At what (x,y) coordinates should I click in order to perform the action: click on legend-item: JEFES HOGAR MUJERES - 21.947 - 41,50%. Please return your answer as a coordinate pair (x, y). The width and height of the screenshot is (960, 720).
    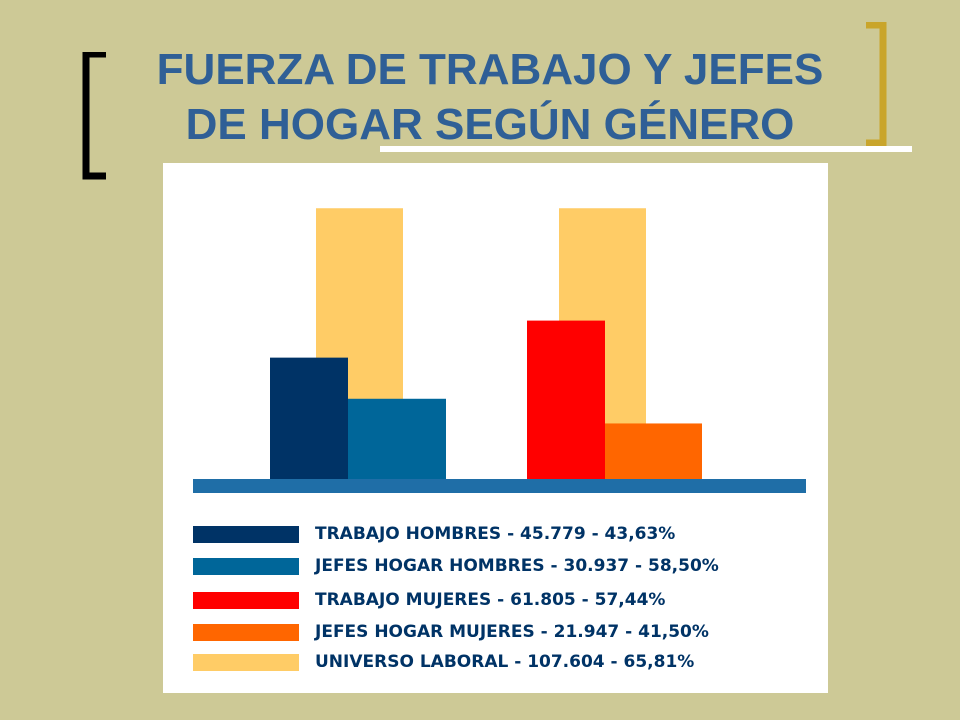
    Looking at the image, I should click on (495, 632).